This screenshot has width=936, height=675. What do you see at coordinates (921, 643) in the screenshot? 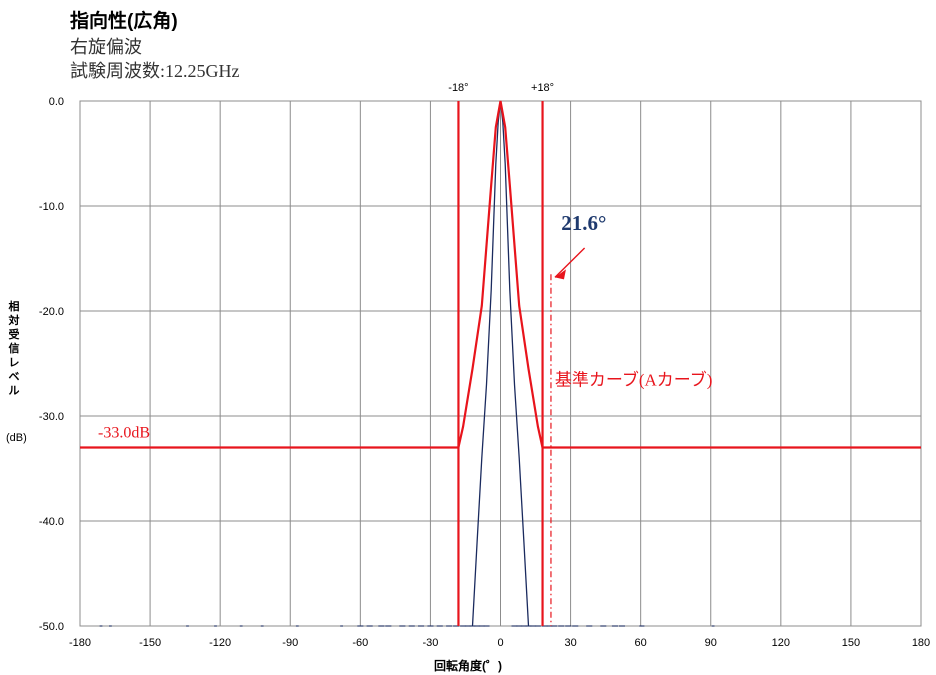
I see `x-tick-label: 180` at bounding box center [921, 643].